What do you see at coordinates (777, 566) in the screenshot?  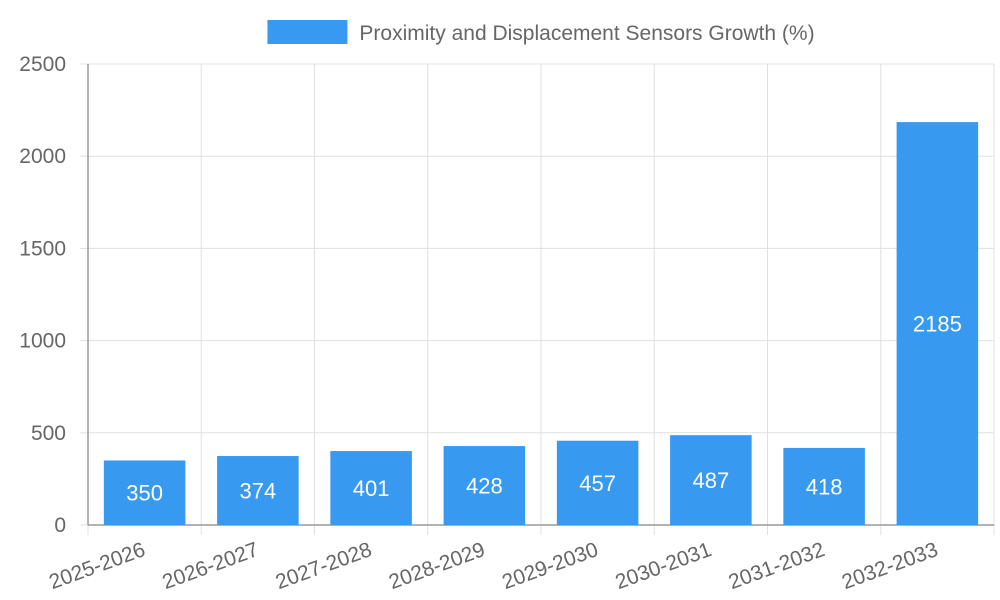 I see `x-tick-label: 2031-2032` at bounding box center [777, 566].